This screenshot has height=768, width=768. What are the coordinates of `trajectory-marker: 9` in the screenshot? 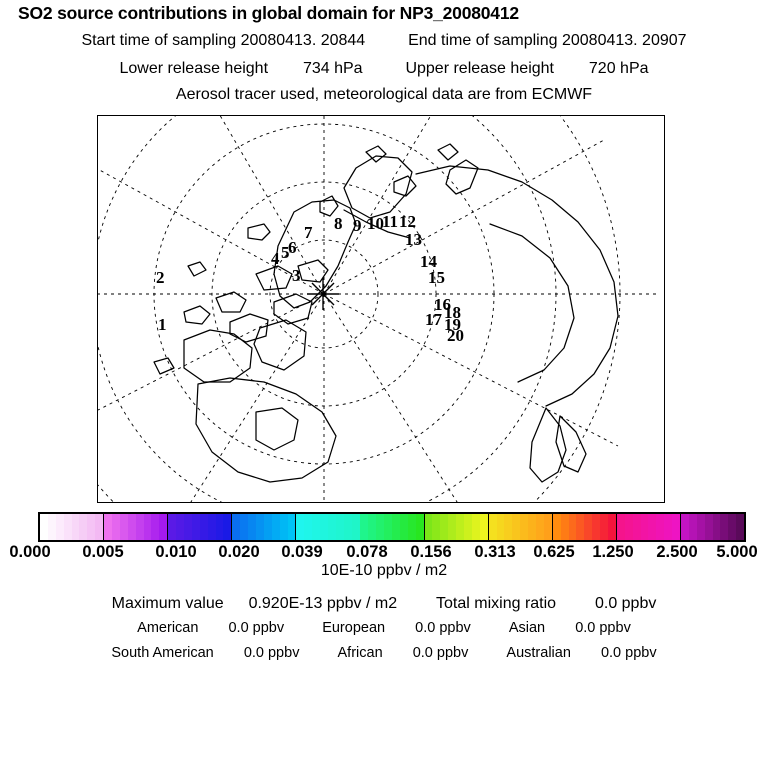 It's located at (357, 225).